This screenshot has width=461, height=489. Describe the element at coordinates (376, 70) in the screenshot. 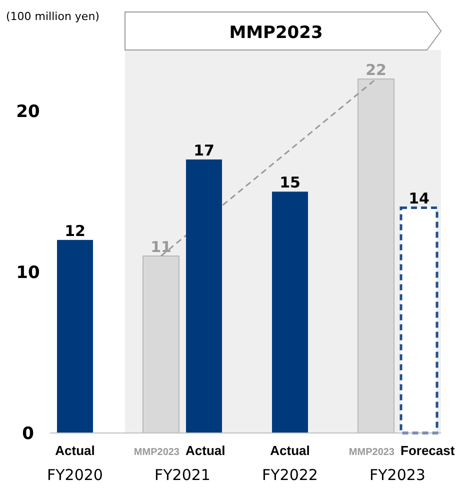

I see `data-label: 22` at that location.